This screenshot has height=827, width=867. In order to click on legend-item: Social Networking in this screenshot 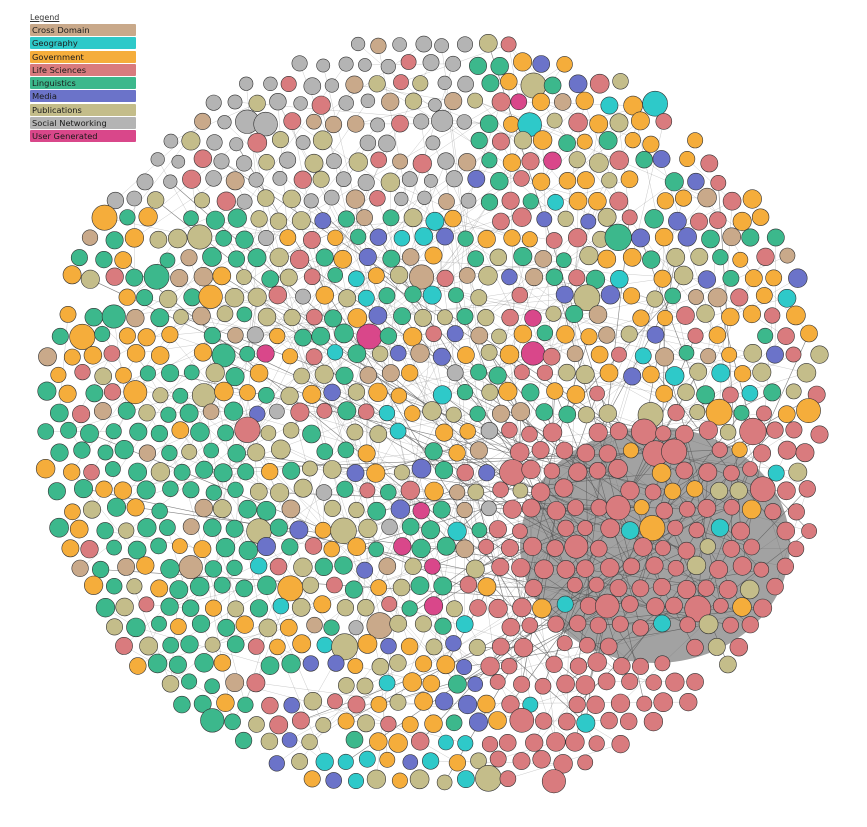, I will do `click(83, 123)`.